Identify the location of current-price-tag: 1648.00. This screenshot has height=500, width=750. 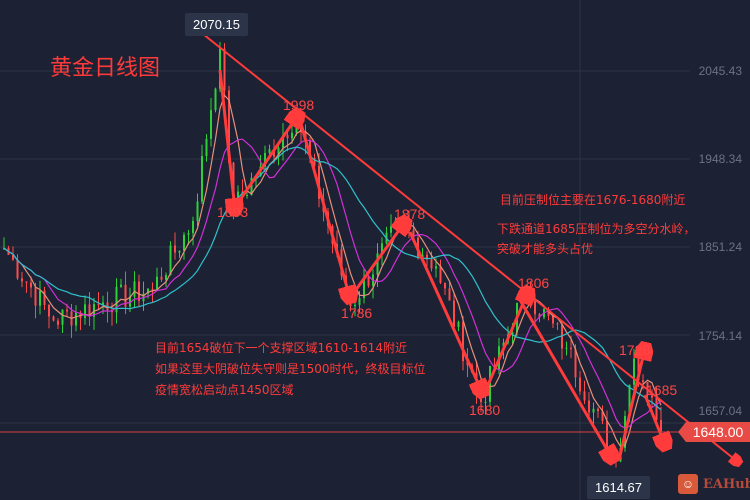
(714, 432).